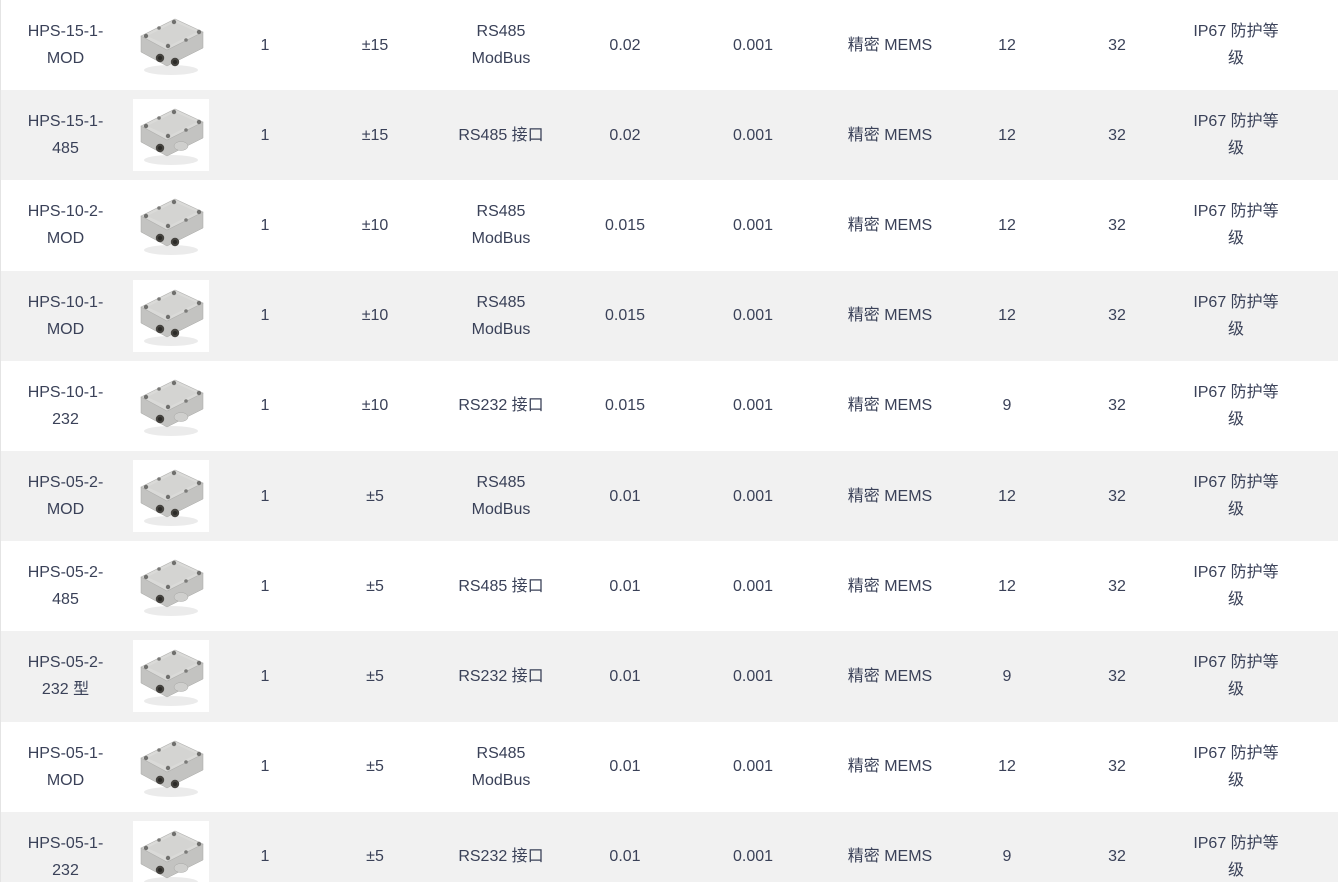 The width and height of the screenshot is (1342, 882). Describe the element at coordinates (65, 135) in the screenshot. I see `model-link: HPS-15-1-485` at that location.